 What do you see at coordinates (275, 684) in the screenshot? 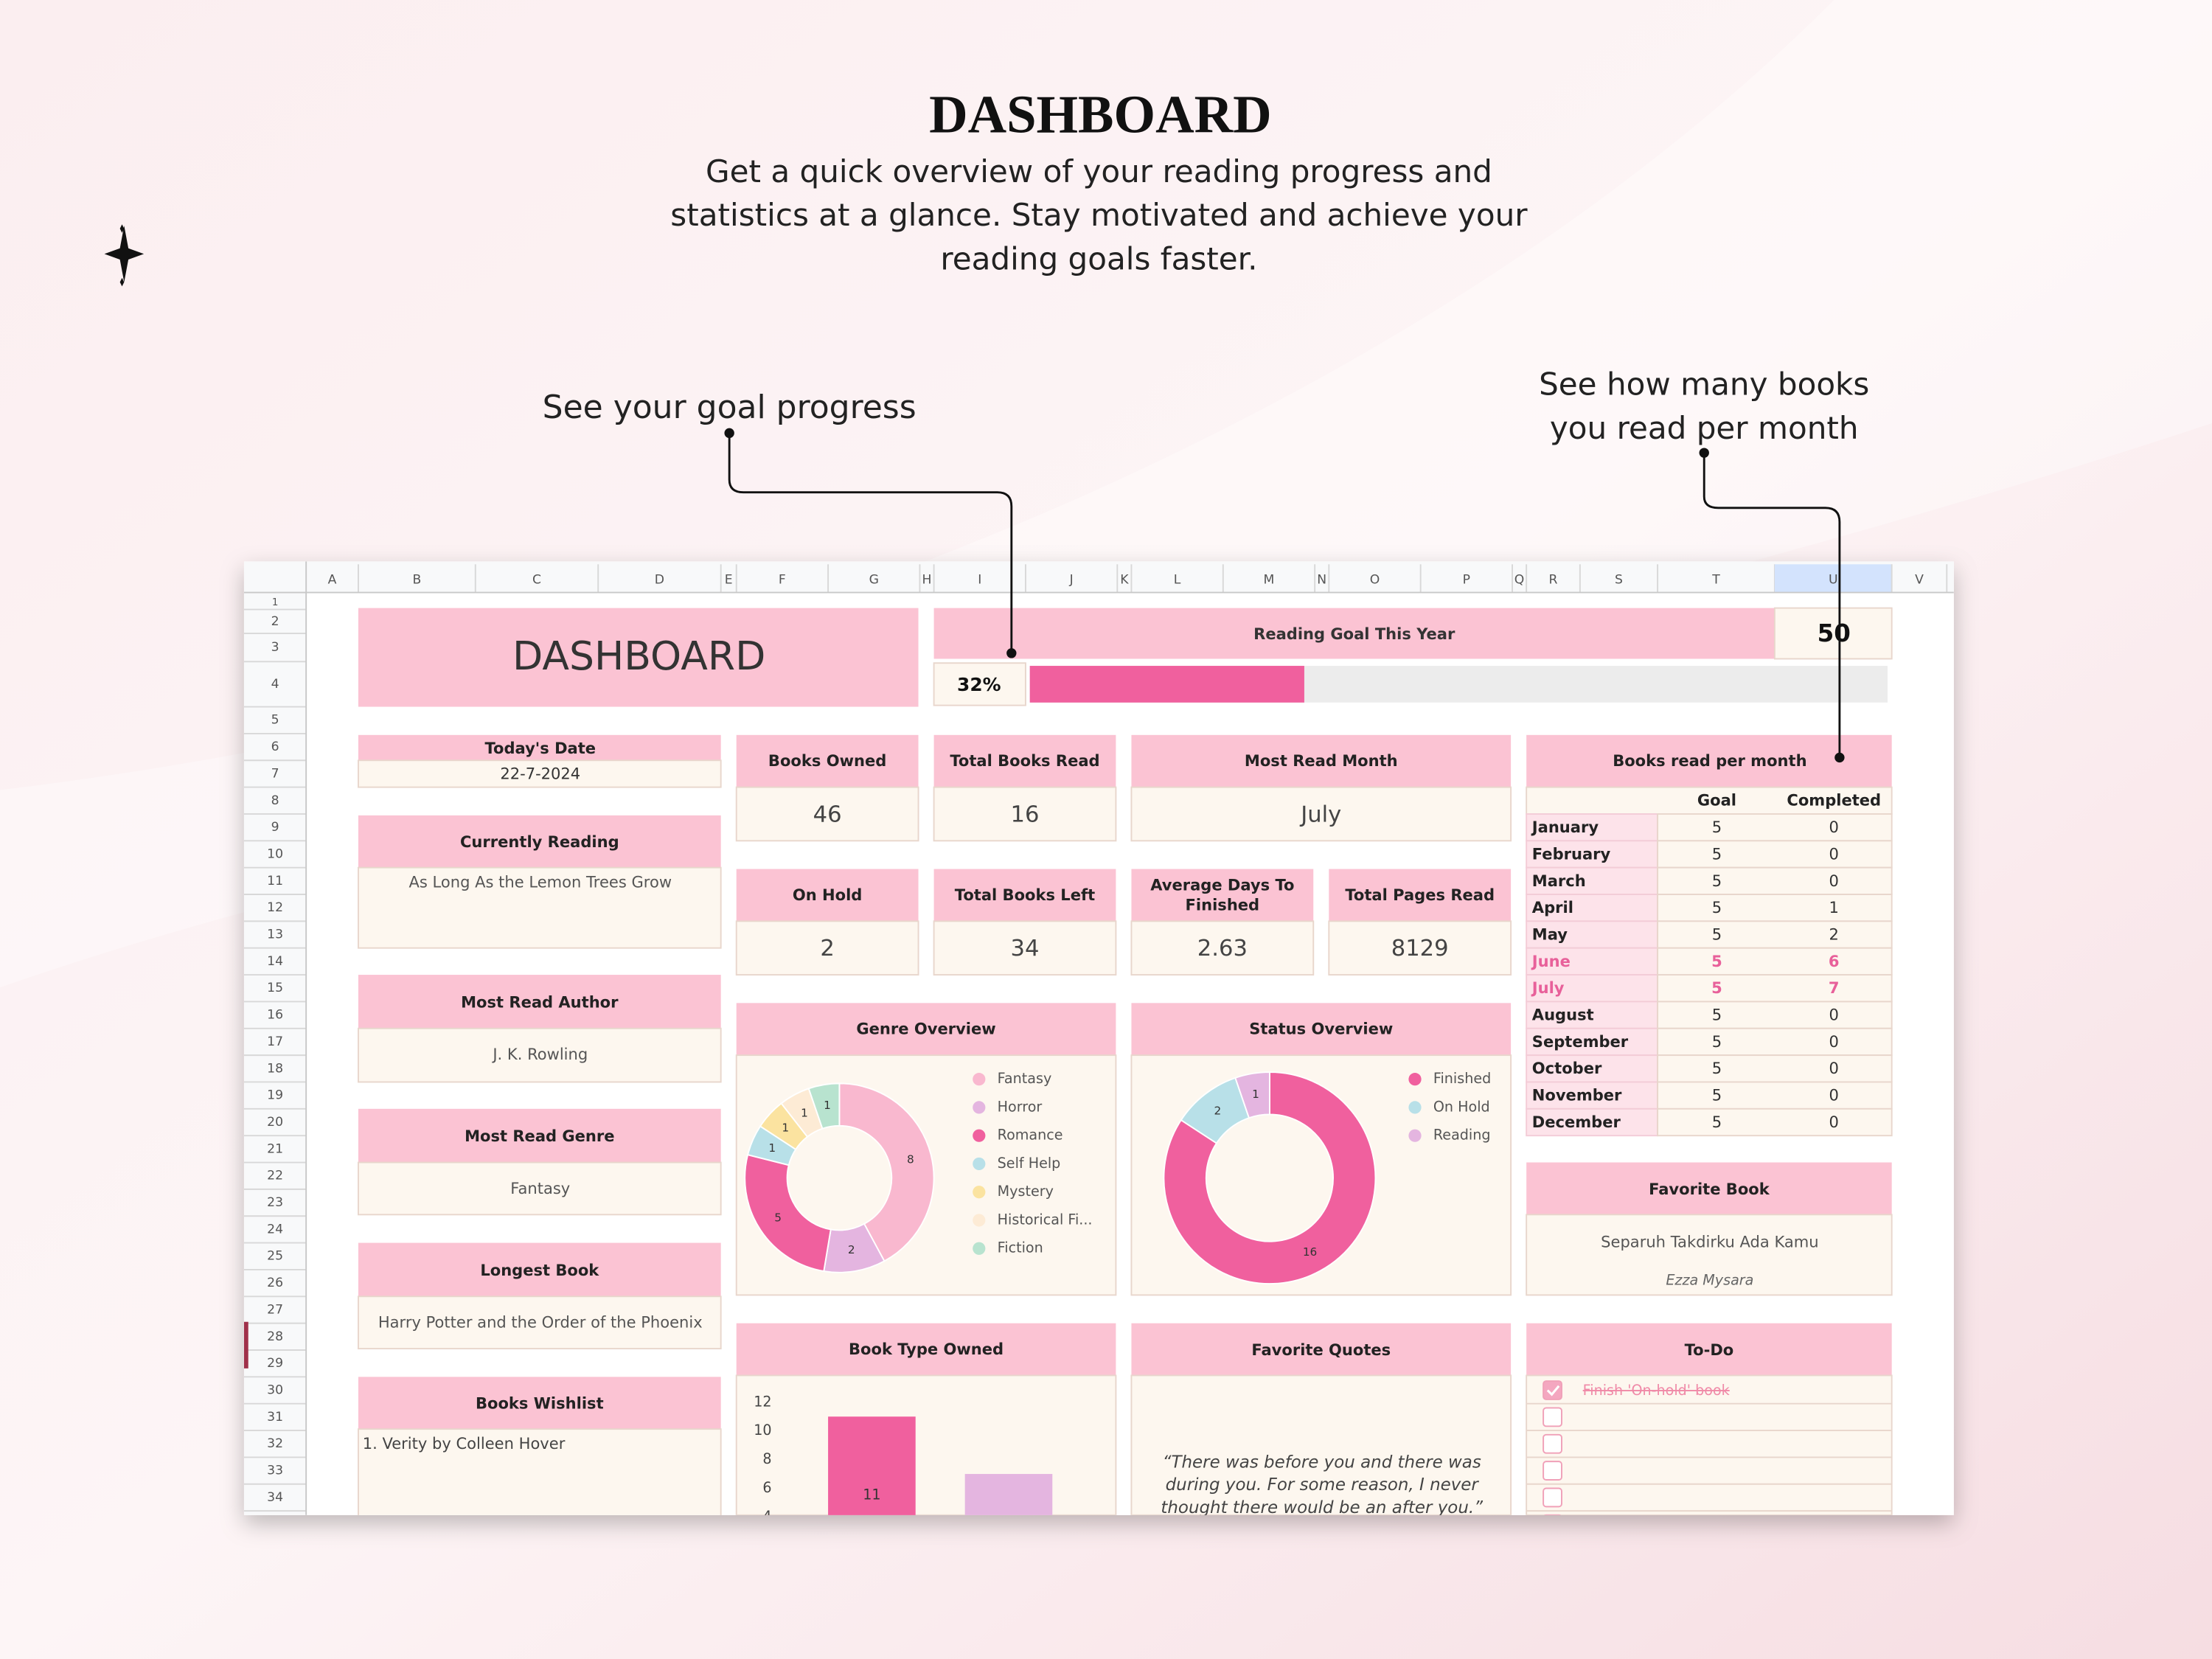
I see `row-number: 4` at bounding box center [275, 684].